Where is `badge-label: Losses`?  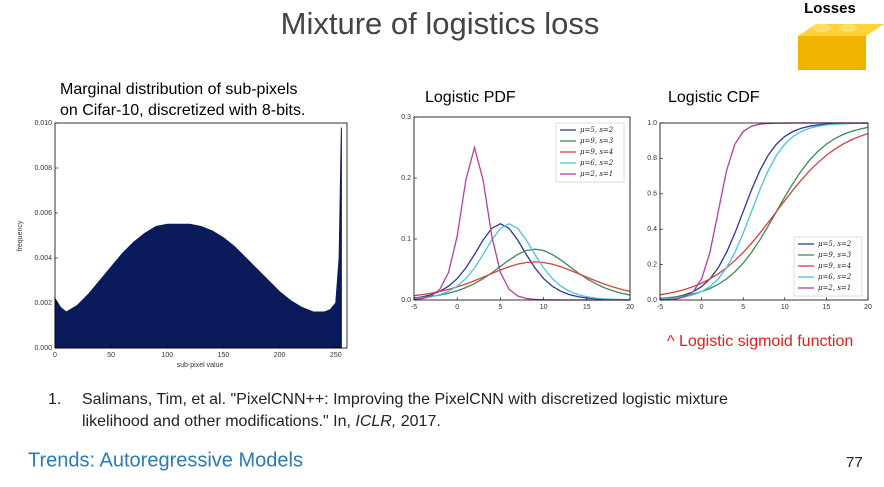 badge-label: Losses is located at coordinates (830, 8).